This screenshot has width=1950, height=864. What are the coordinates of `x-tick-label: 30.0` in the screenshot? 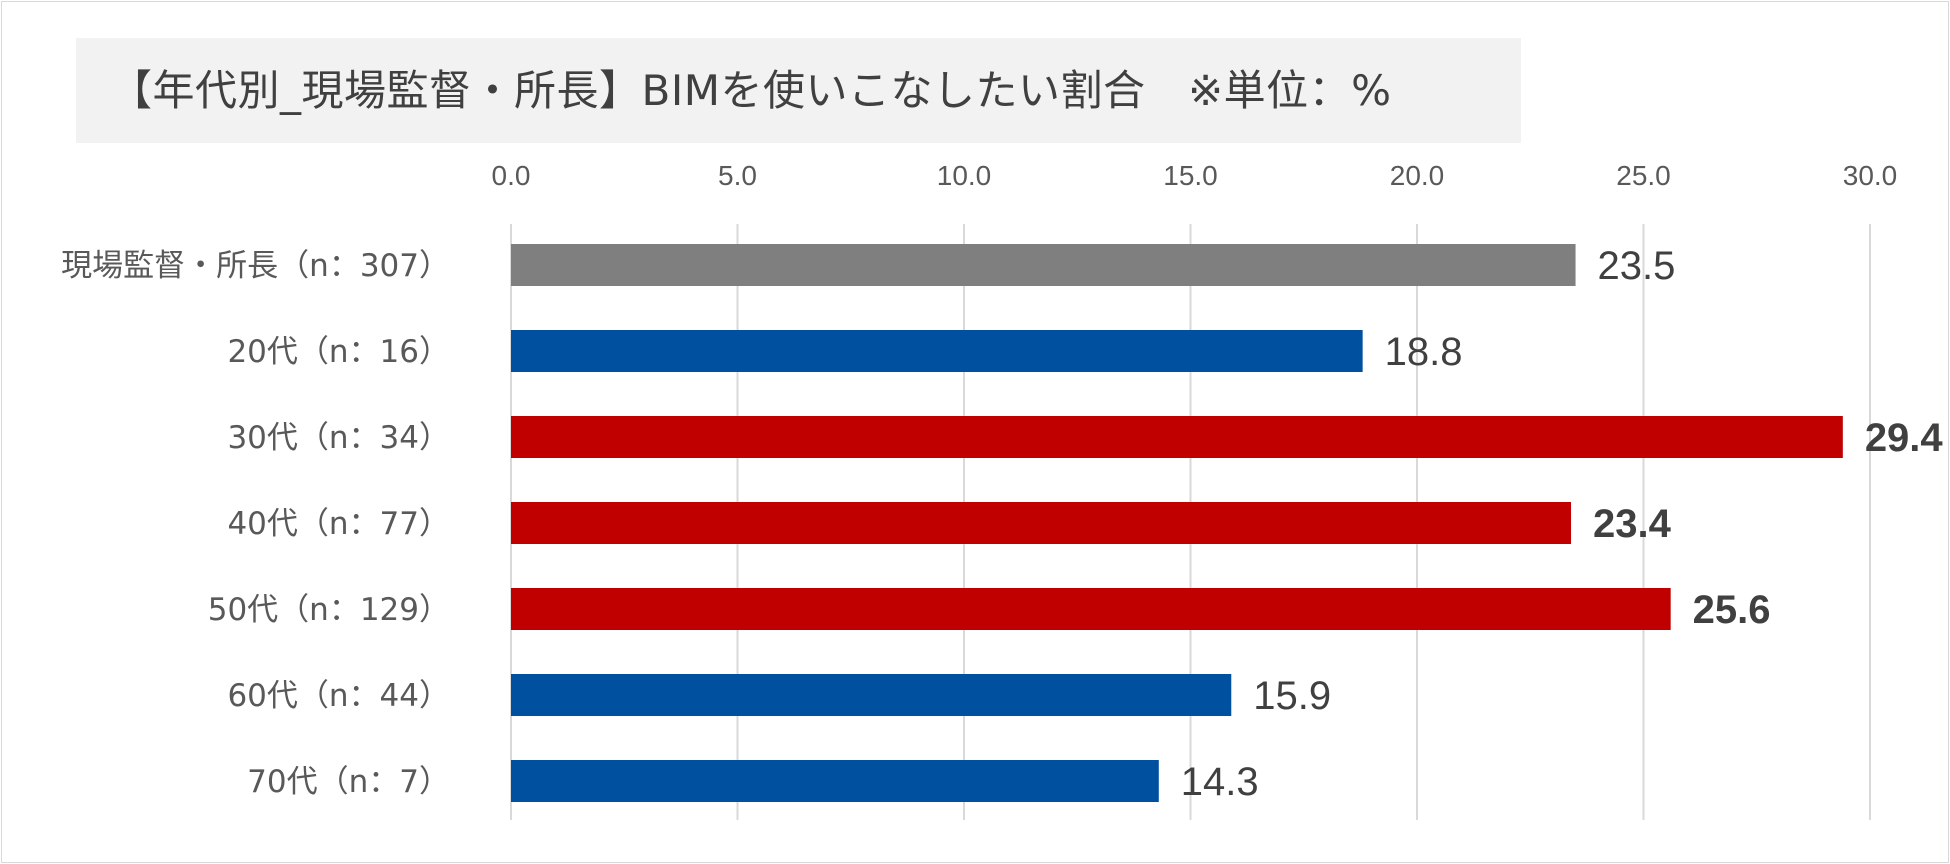 It's located at (1870, 175).